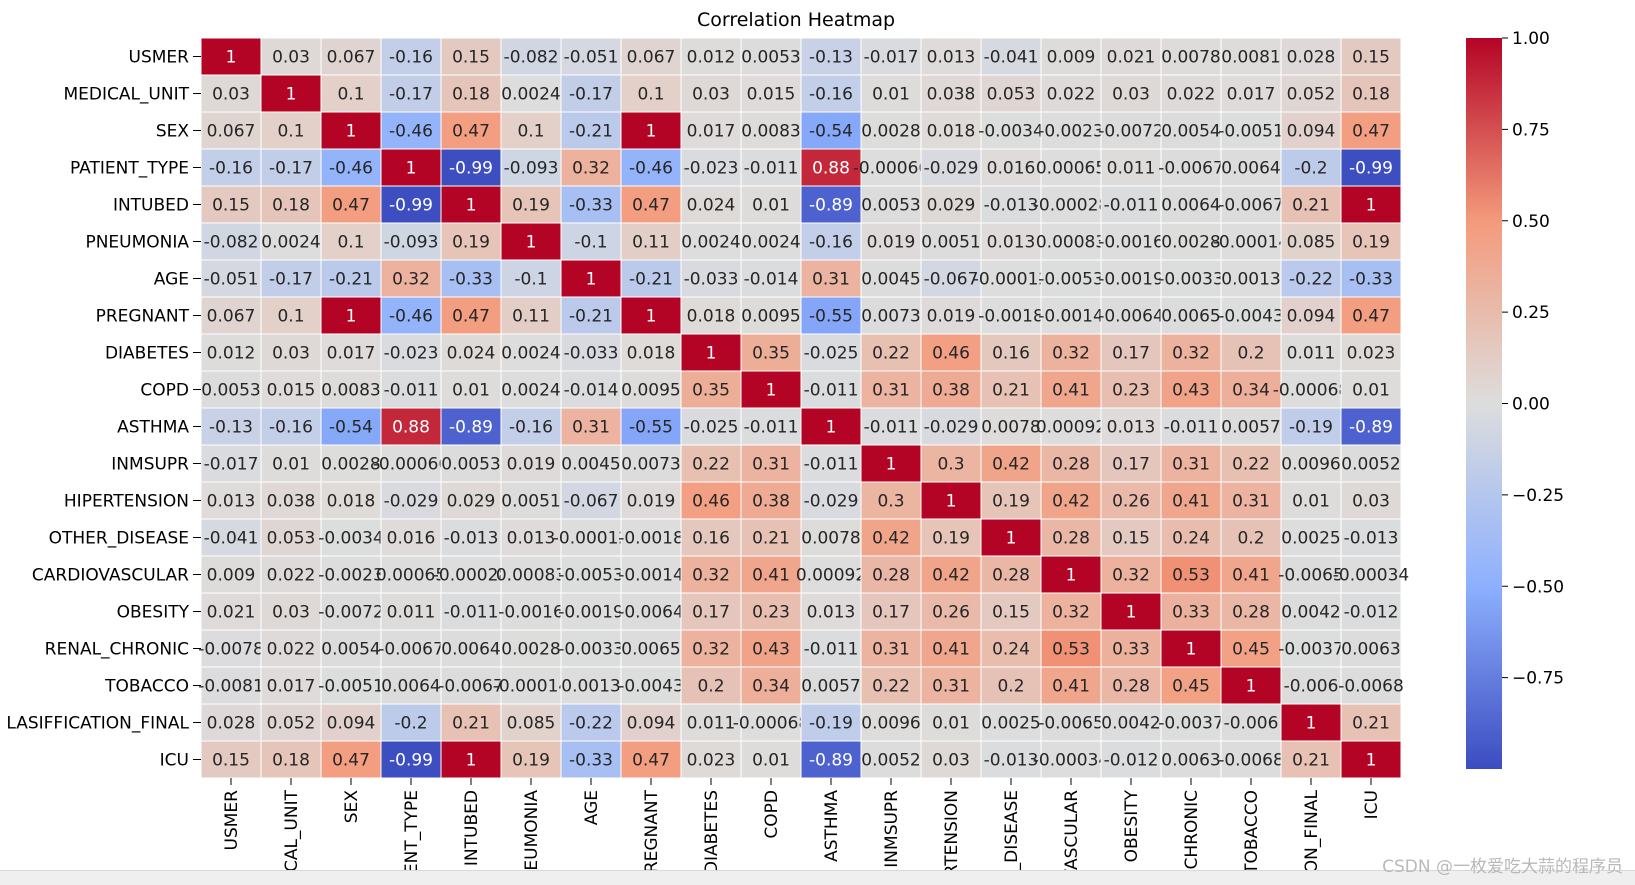  I want to click on cell-label: -0.00068, so click(771, 724).